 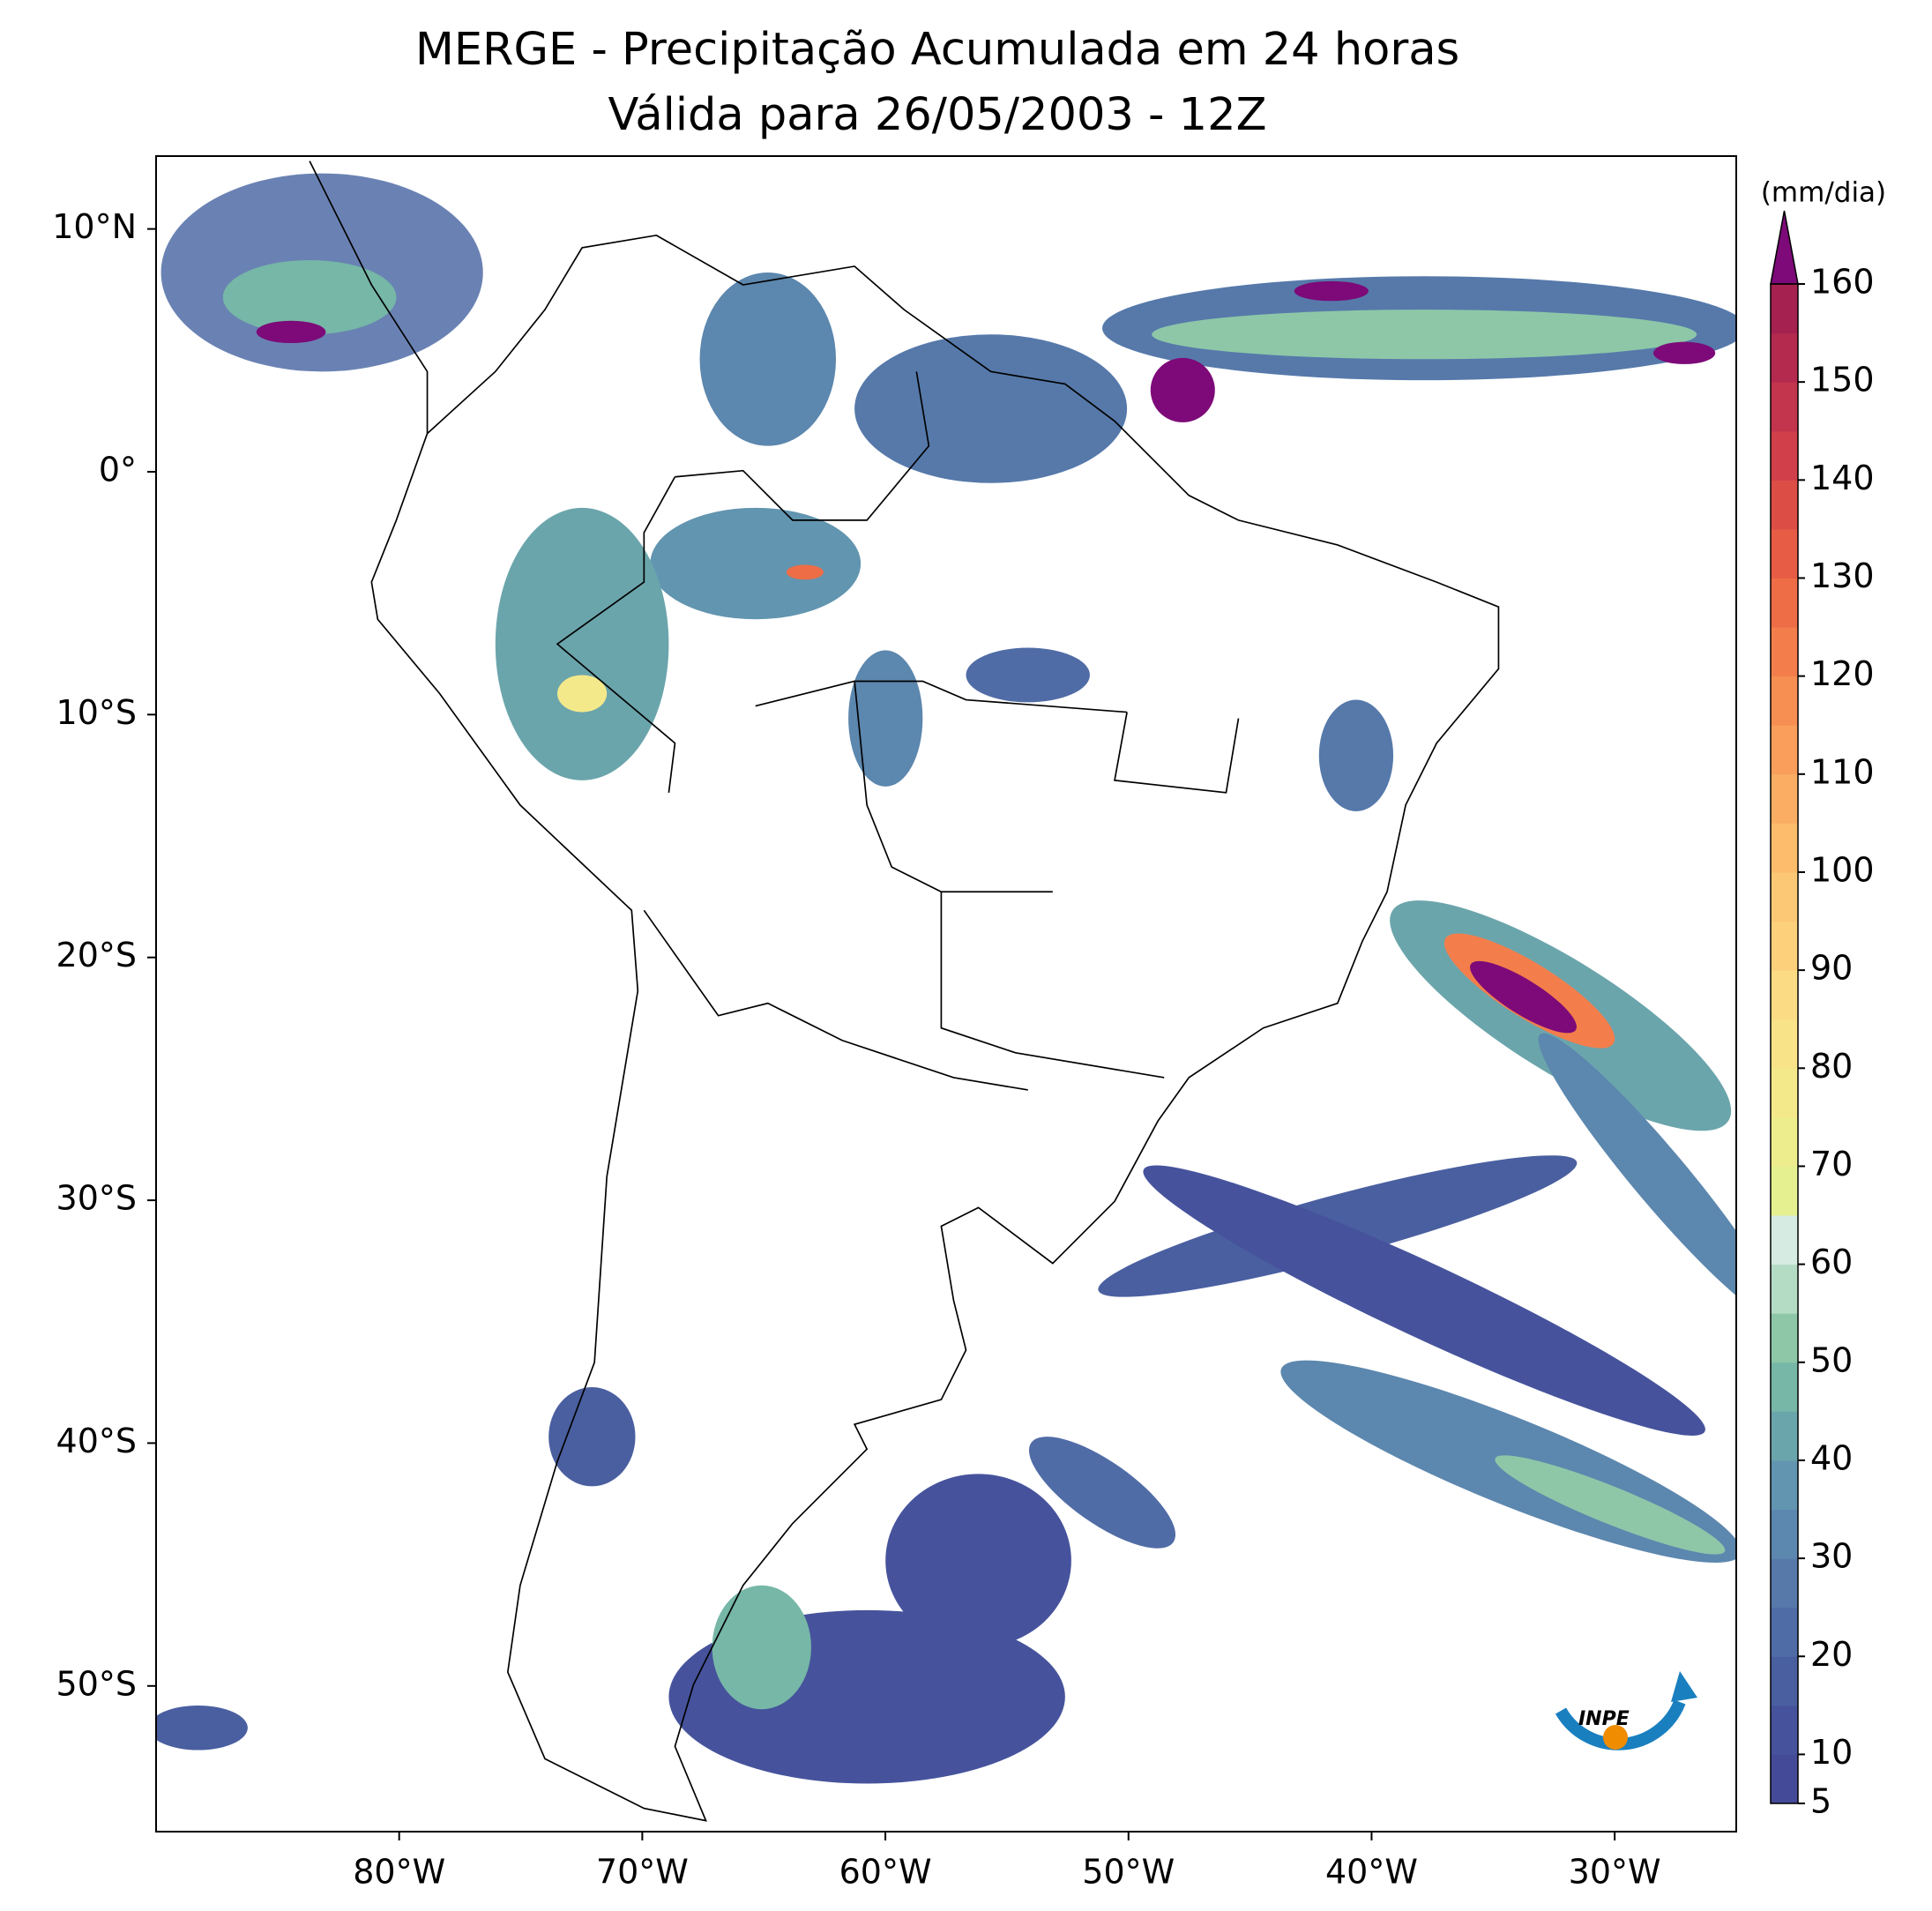 I want to click on colorbar-tick-label: 60, so click(x=1831, y=1262).